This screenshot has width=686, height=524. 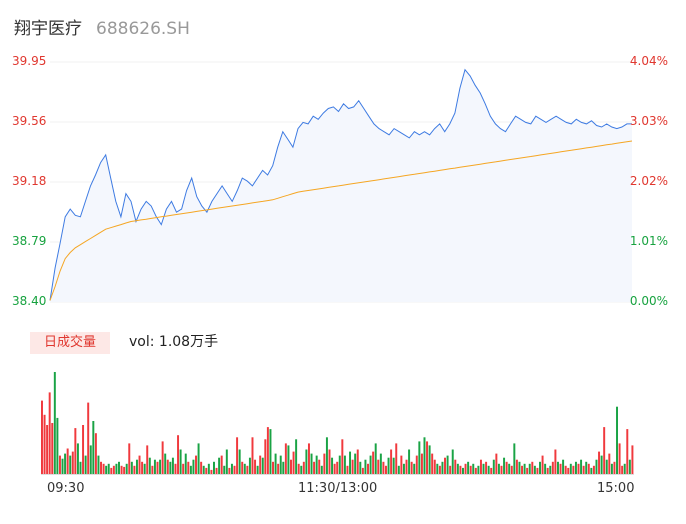 I want to click on price-tick-label: 38.40, so click(x=29, y=301).